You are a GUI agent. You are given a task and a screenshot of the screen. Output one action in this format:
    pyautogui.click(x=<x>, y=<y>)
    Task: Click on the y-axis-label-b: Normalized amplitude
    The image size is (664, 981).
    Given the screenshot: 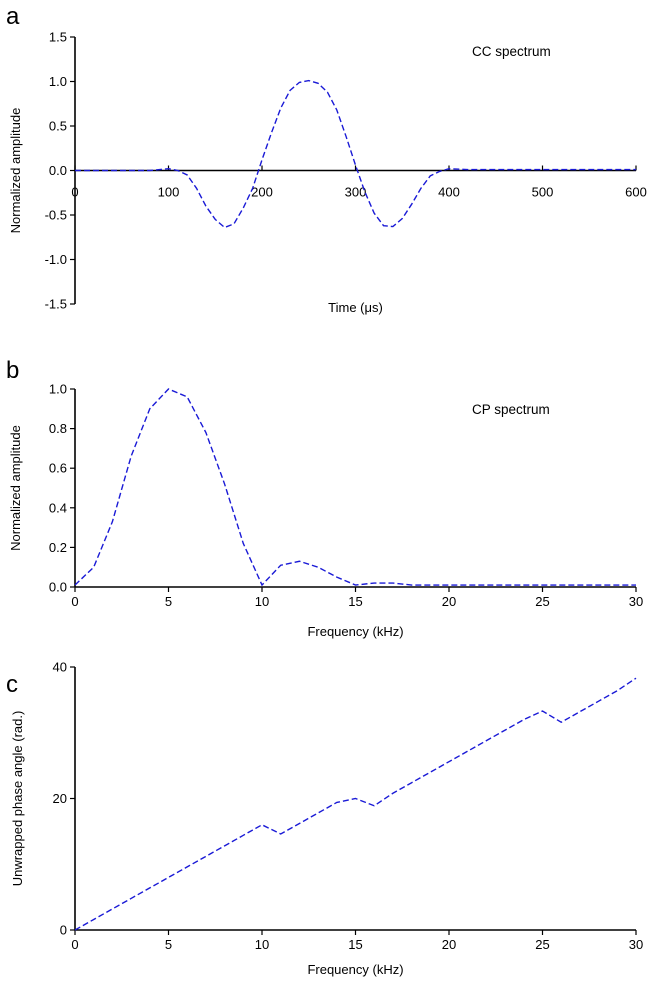 What is the action you would take?
    pyautogui.click(x=15, y=488)
    